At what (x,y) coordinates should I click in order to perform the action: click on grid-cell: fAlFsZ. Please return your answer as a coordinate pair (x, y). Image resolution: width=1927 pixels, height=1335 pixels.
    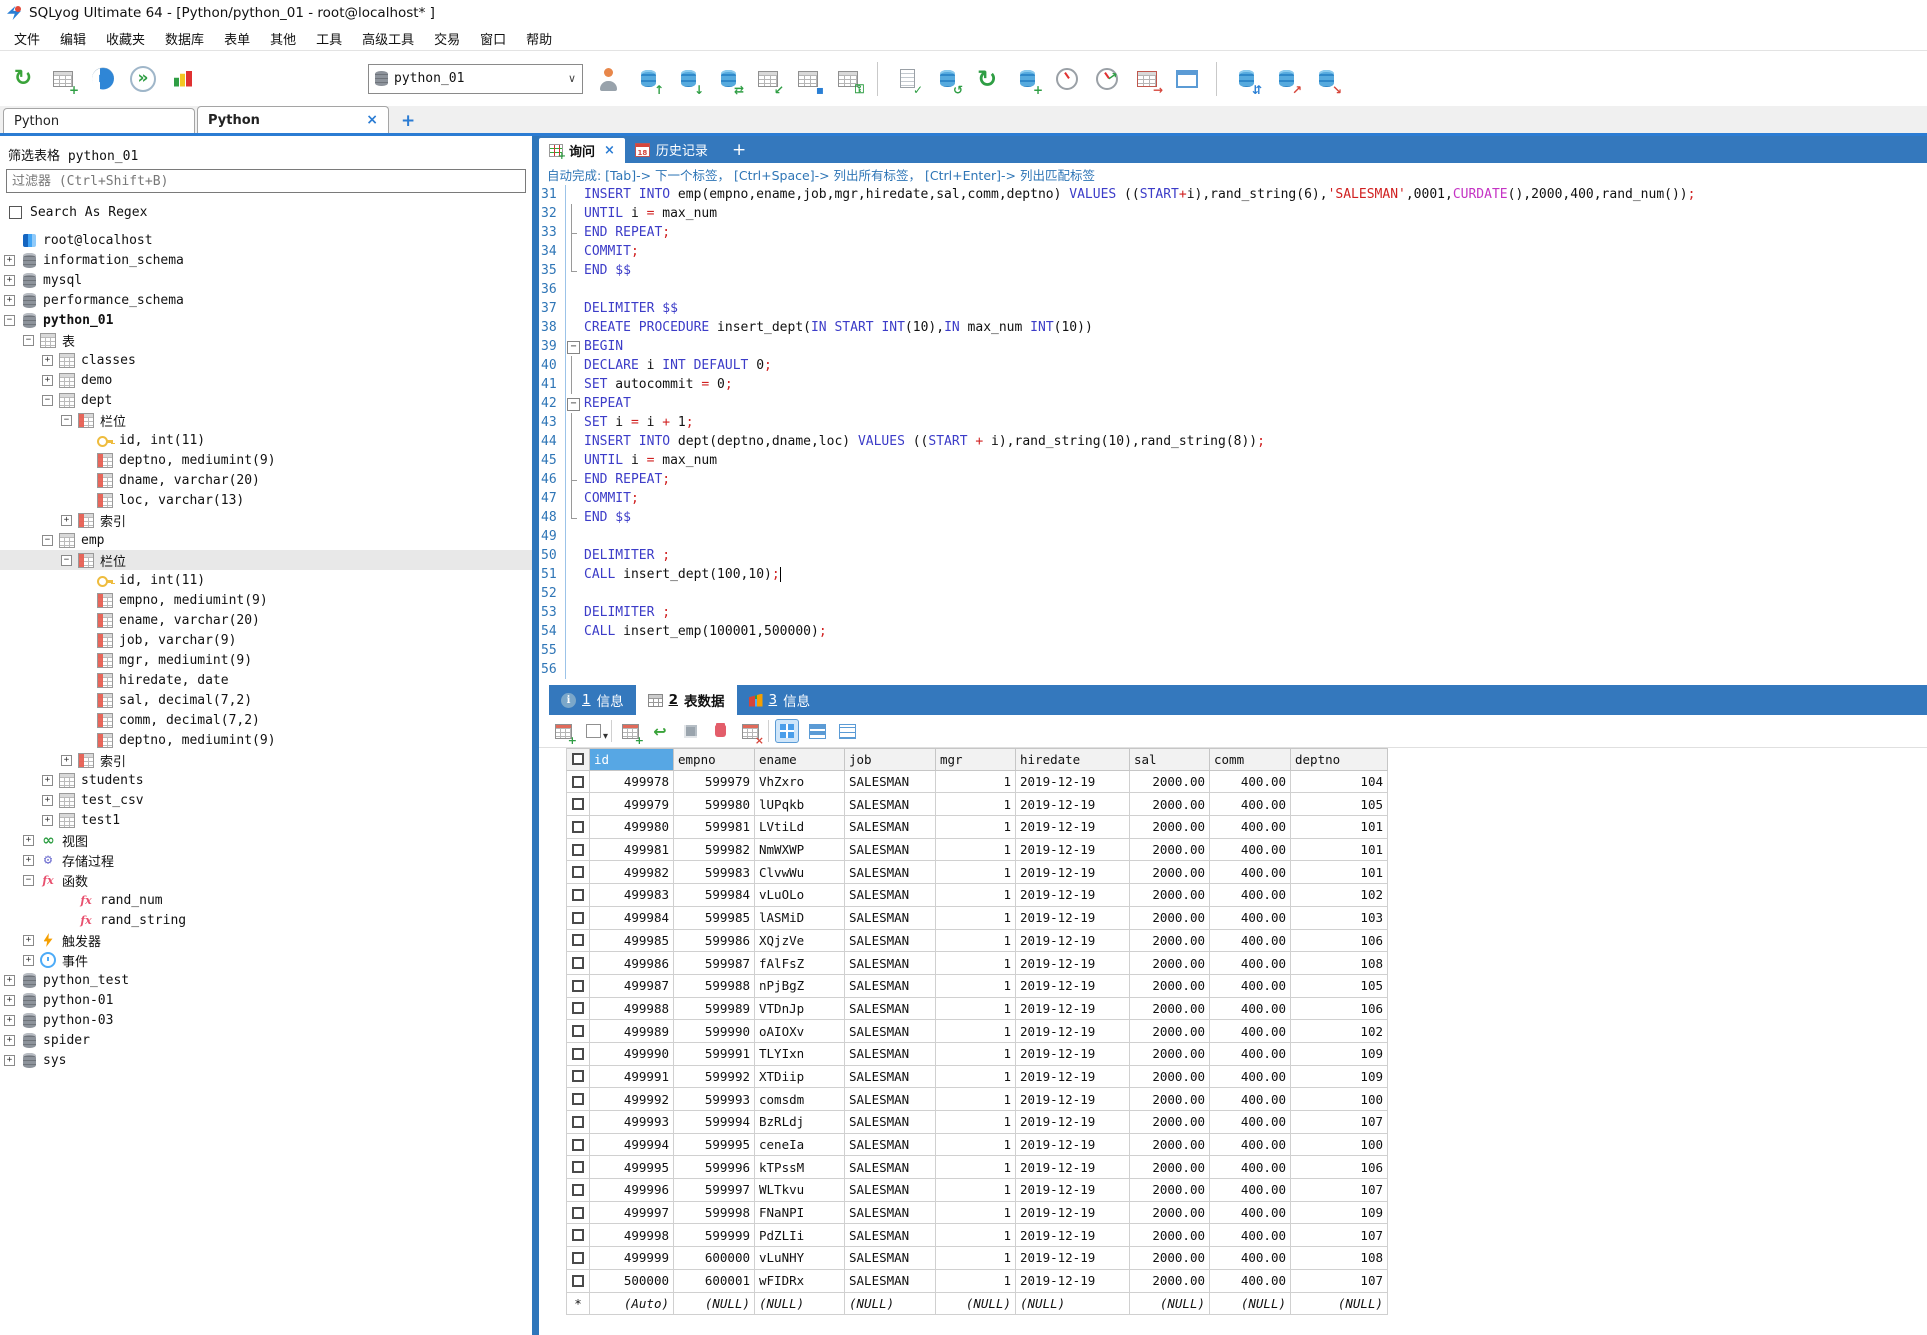
    Looking at the image, I should click on (800, 963).